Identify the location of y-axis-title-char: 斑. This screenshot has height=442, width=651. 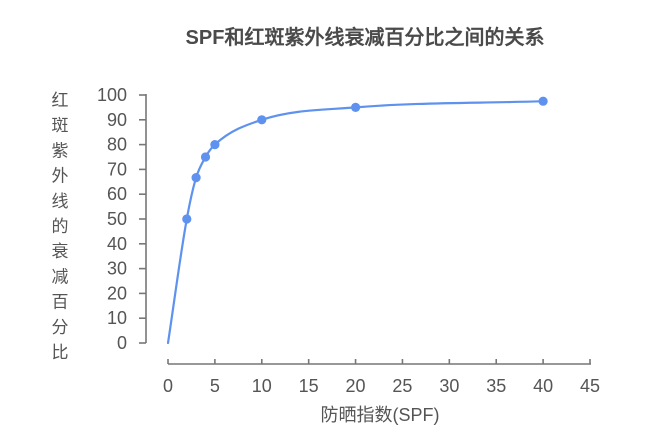
(60, 125).